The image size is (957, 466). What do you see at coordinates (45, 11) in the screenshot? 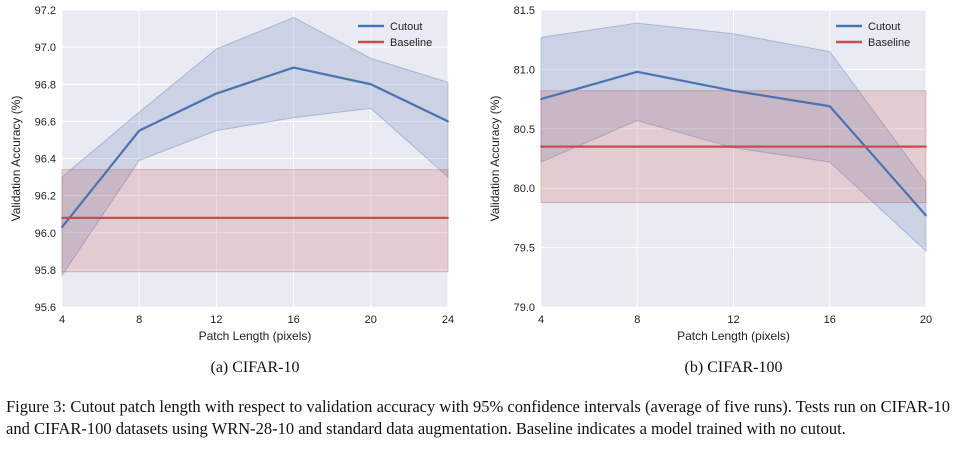
I see `y-tick-label: 97.2` at bounding box center [45, 11].